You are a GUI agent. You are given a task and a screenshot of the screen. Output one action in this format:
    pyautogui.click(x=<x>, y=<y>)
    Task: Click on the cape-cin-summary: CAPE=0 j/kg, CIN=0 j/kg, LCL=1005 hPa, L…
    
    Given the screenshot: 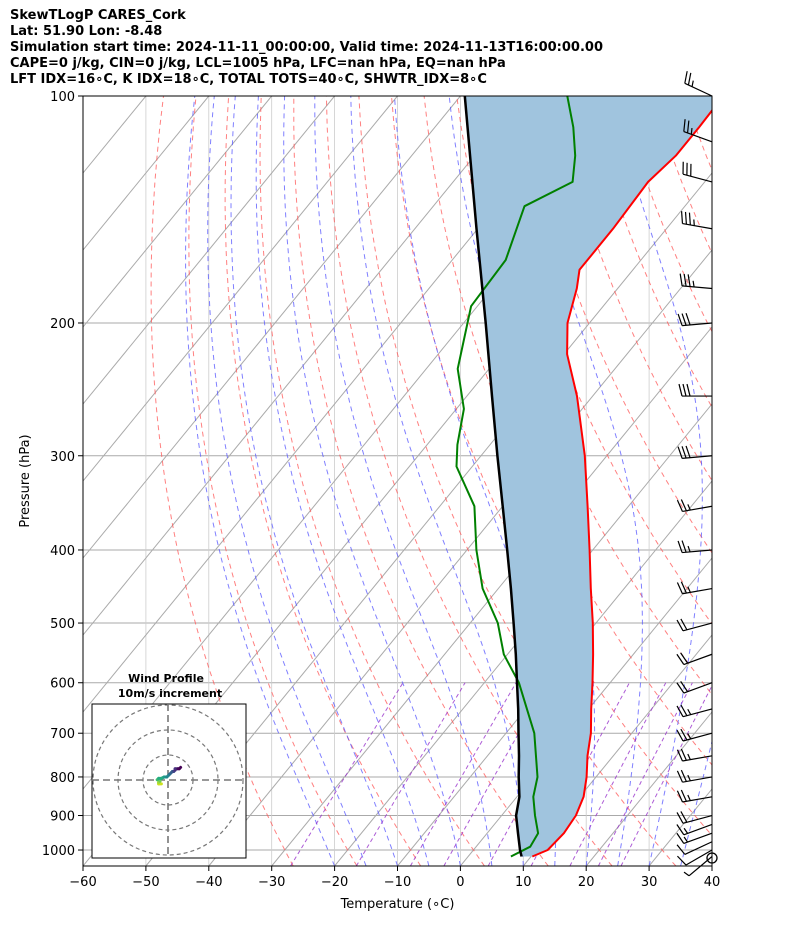 What is the action you would take?
    pyautogui.click(x=258, y=63)
    